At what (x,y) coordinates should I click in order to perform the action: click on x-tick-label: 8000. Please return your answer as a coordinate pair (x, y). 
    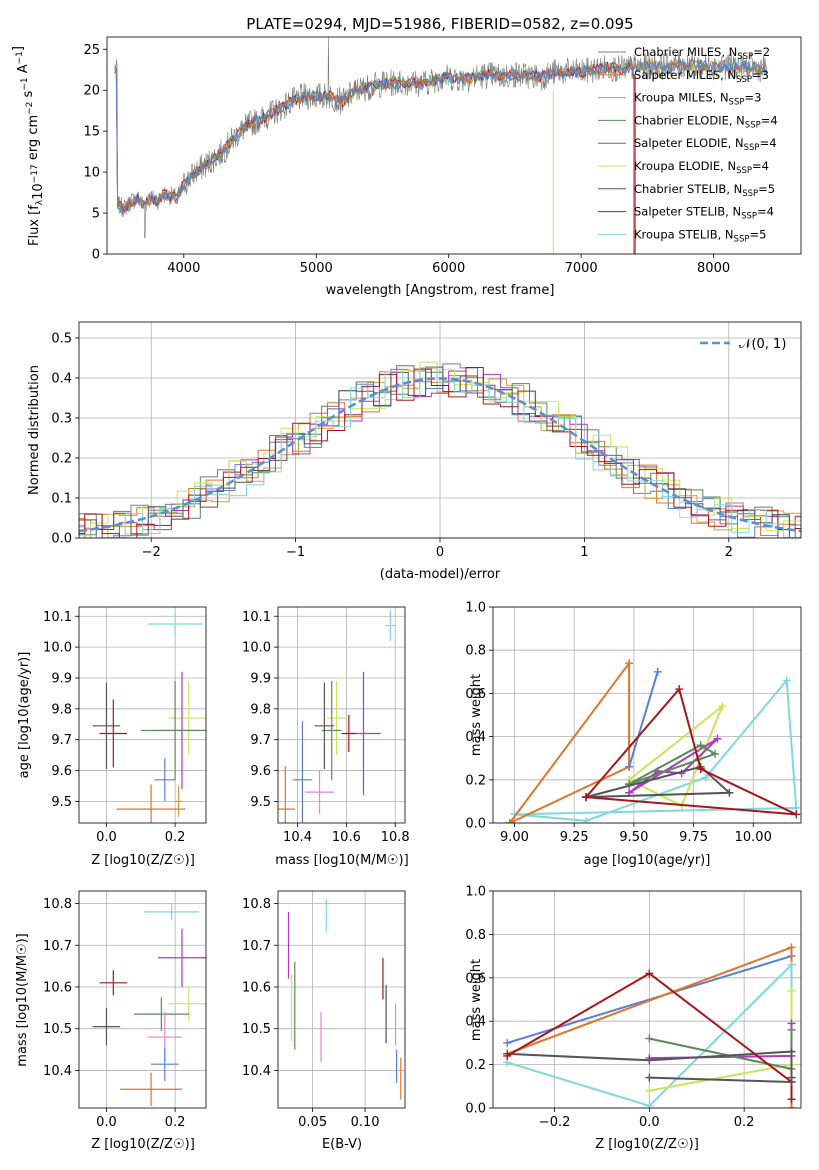
    Looking at the image, I should click on (713, 268).